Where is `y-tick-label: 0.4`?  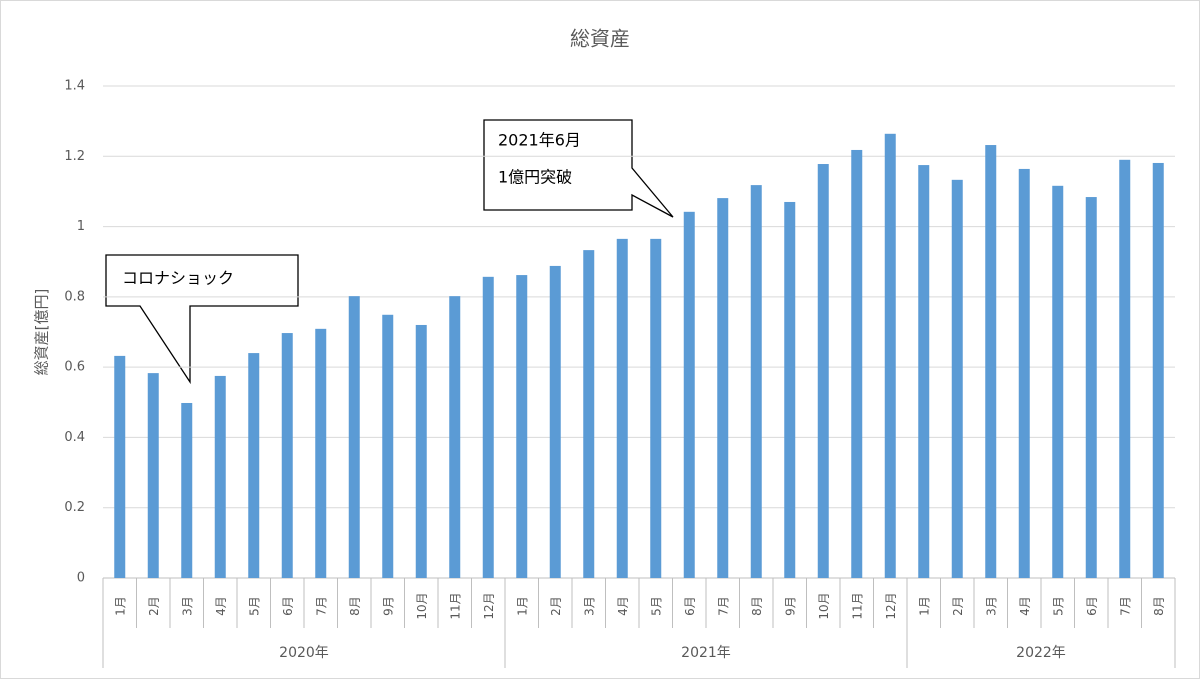 y-tick-label: 0.4 is located at coordinates (74, 437).